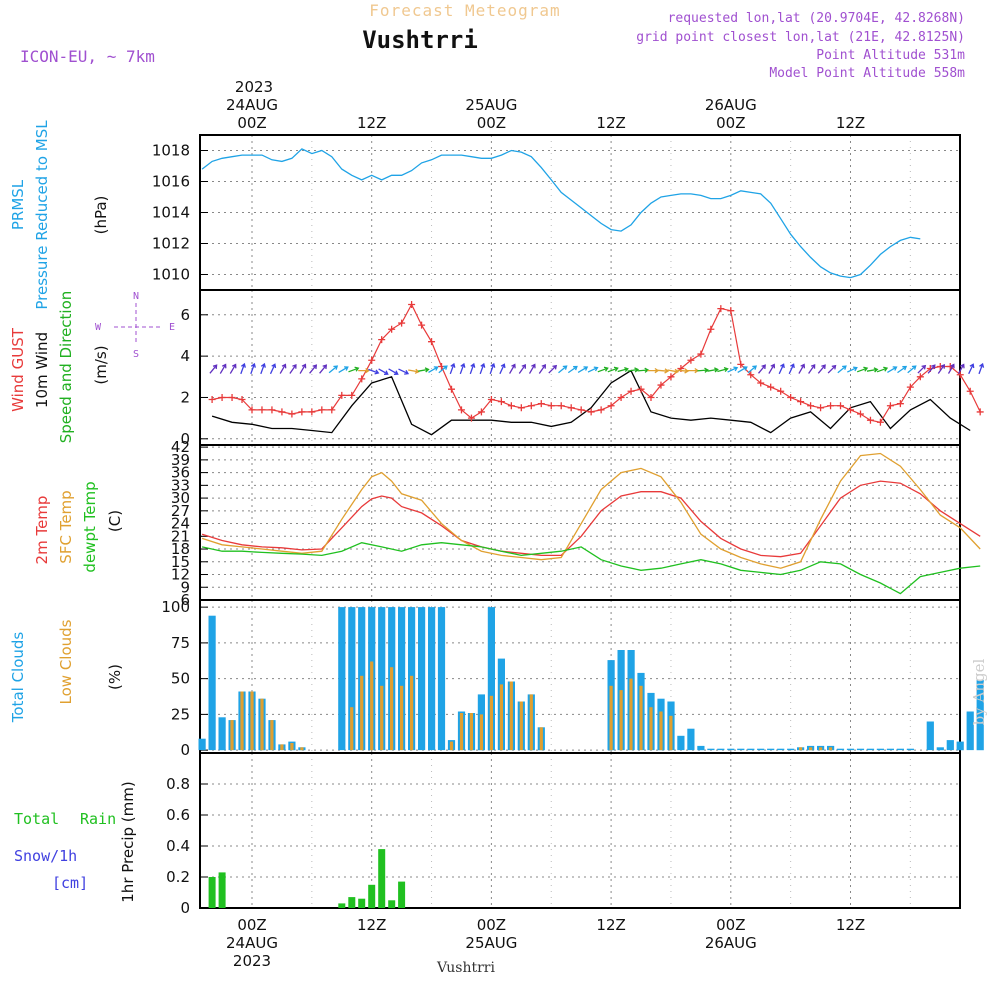  I want to click on snow-label: Snow/1h, so click(45, 856).